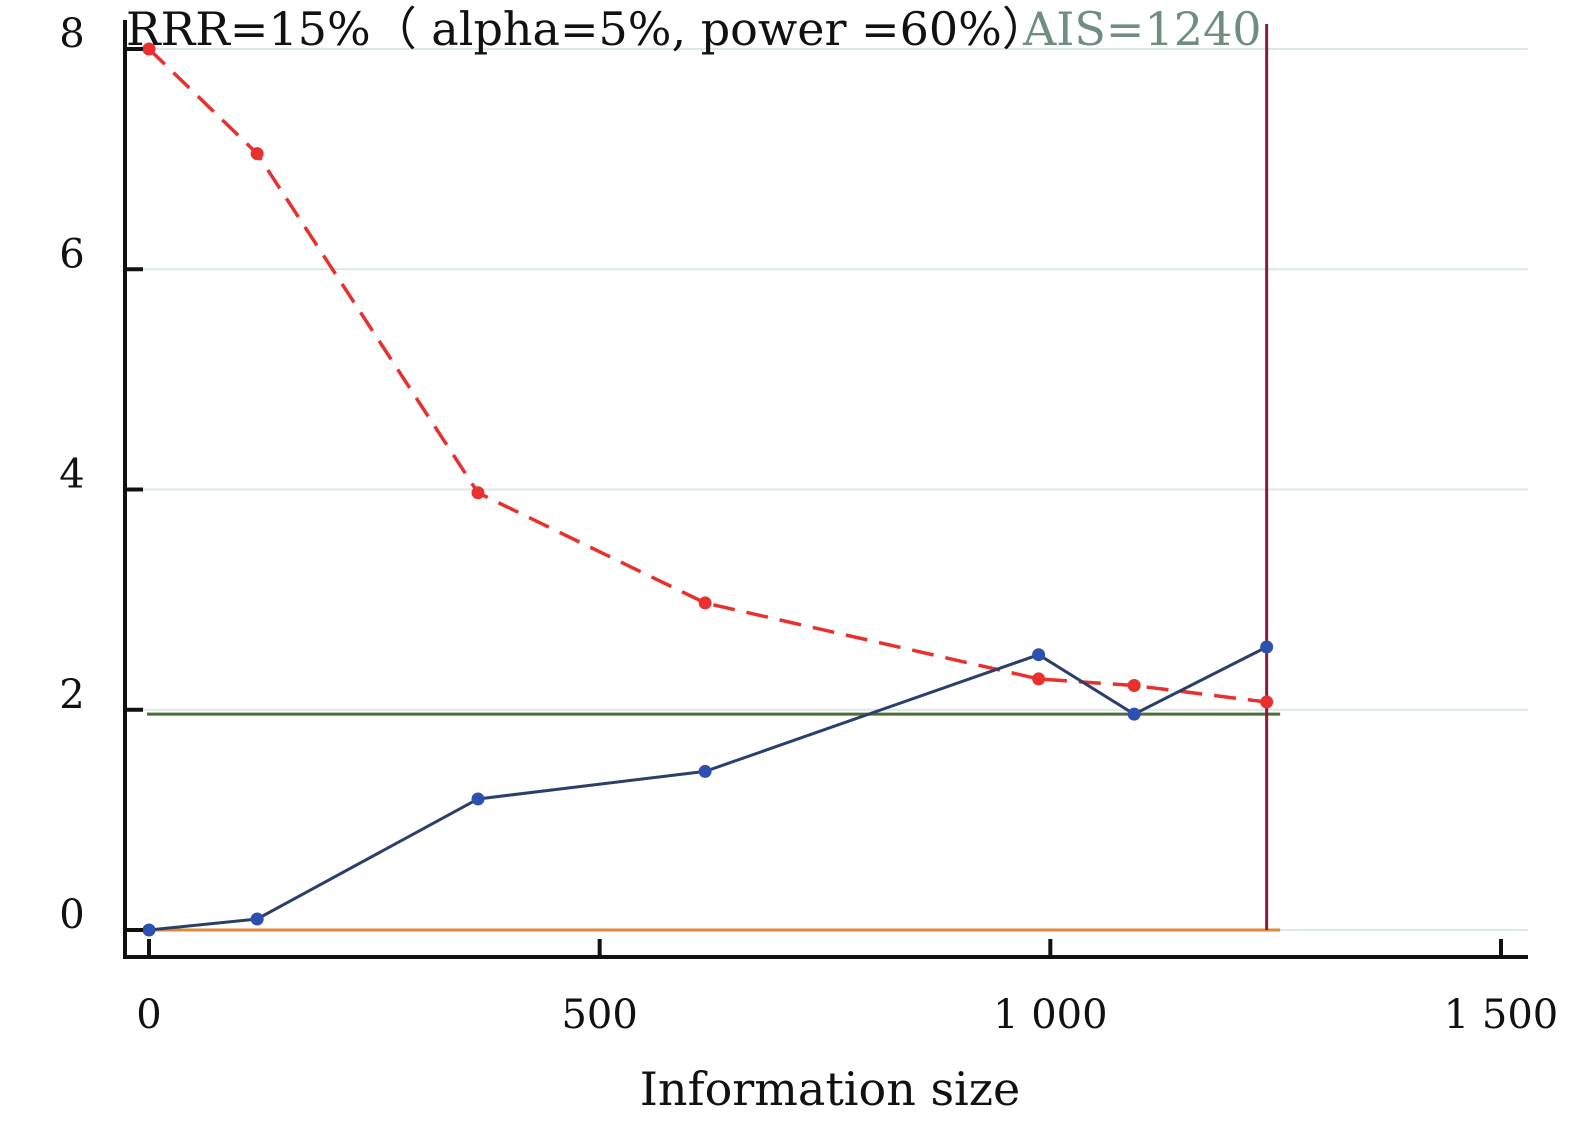  Describe the element at coordinates (71, 254) in the screenshot. I see `y-tick-label-3: 6` at that location.